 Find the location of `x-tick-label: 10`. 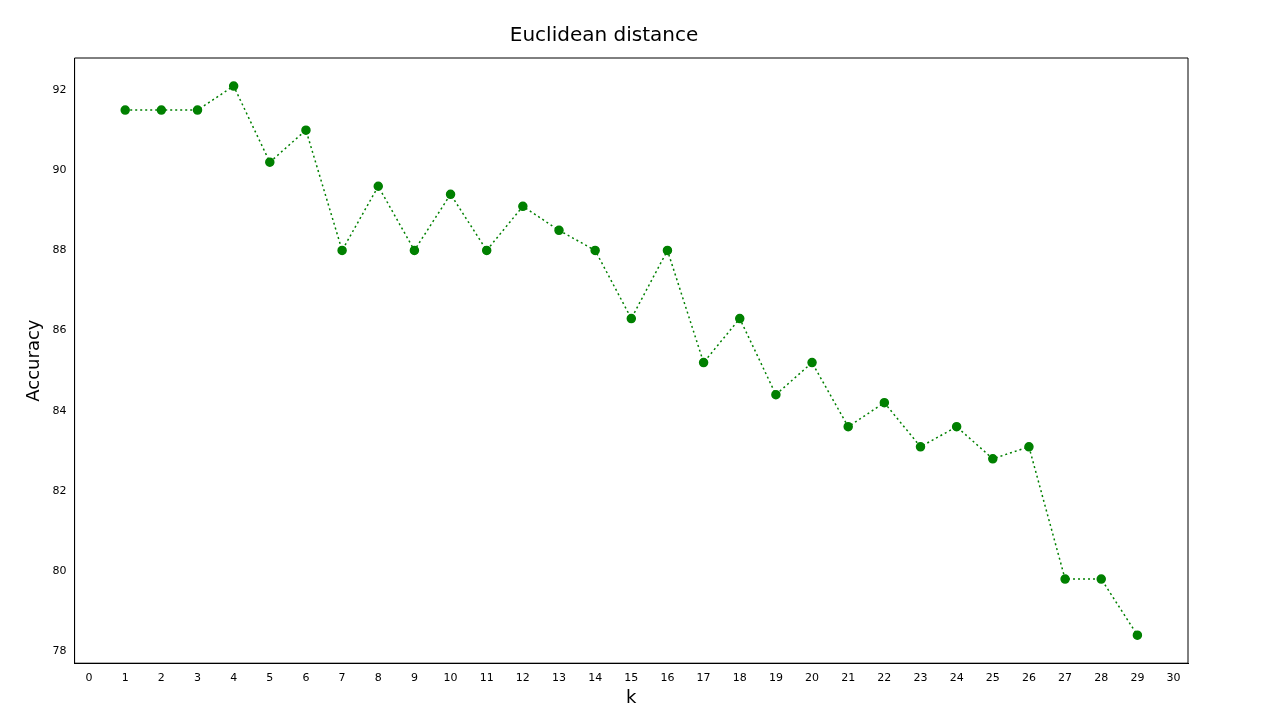

x-tick-label: 10 is located at coordinates (450, 677).